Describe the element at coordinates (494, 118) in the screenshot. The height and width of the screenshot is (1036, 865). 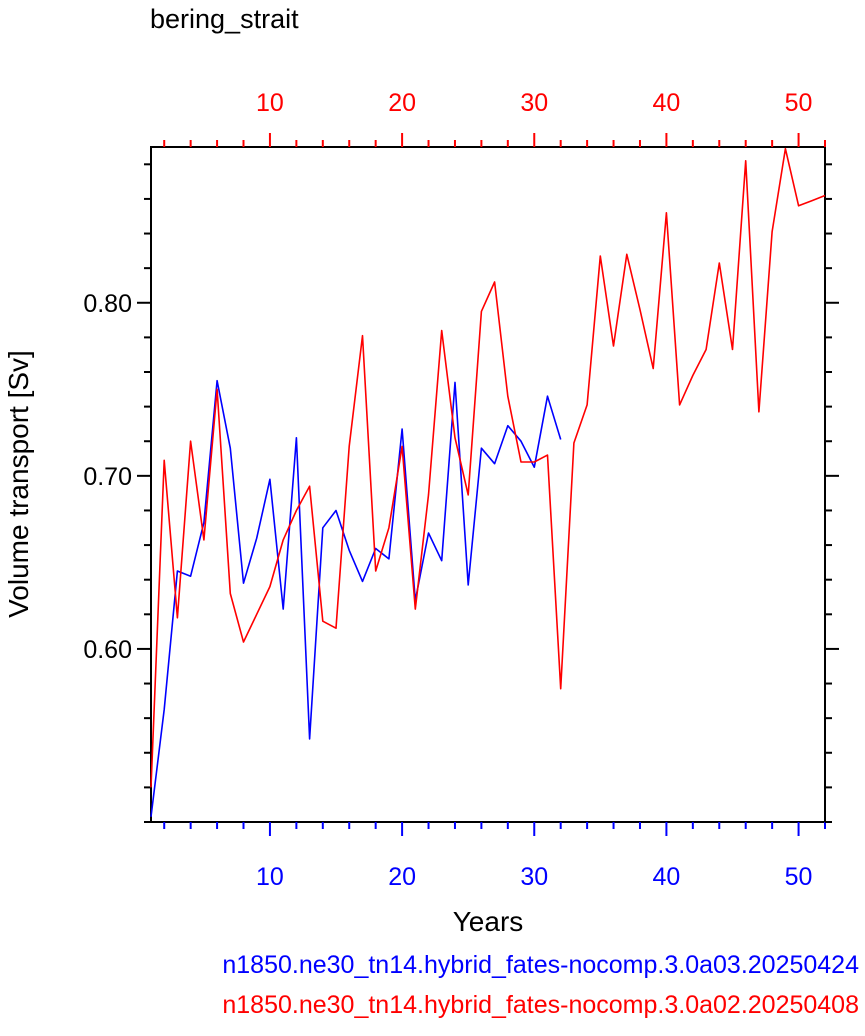
I see `top-axis-ticks: 10 20 30 40 50` at that location.